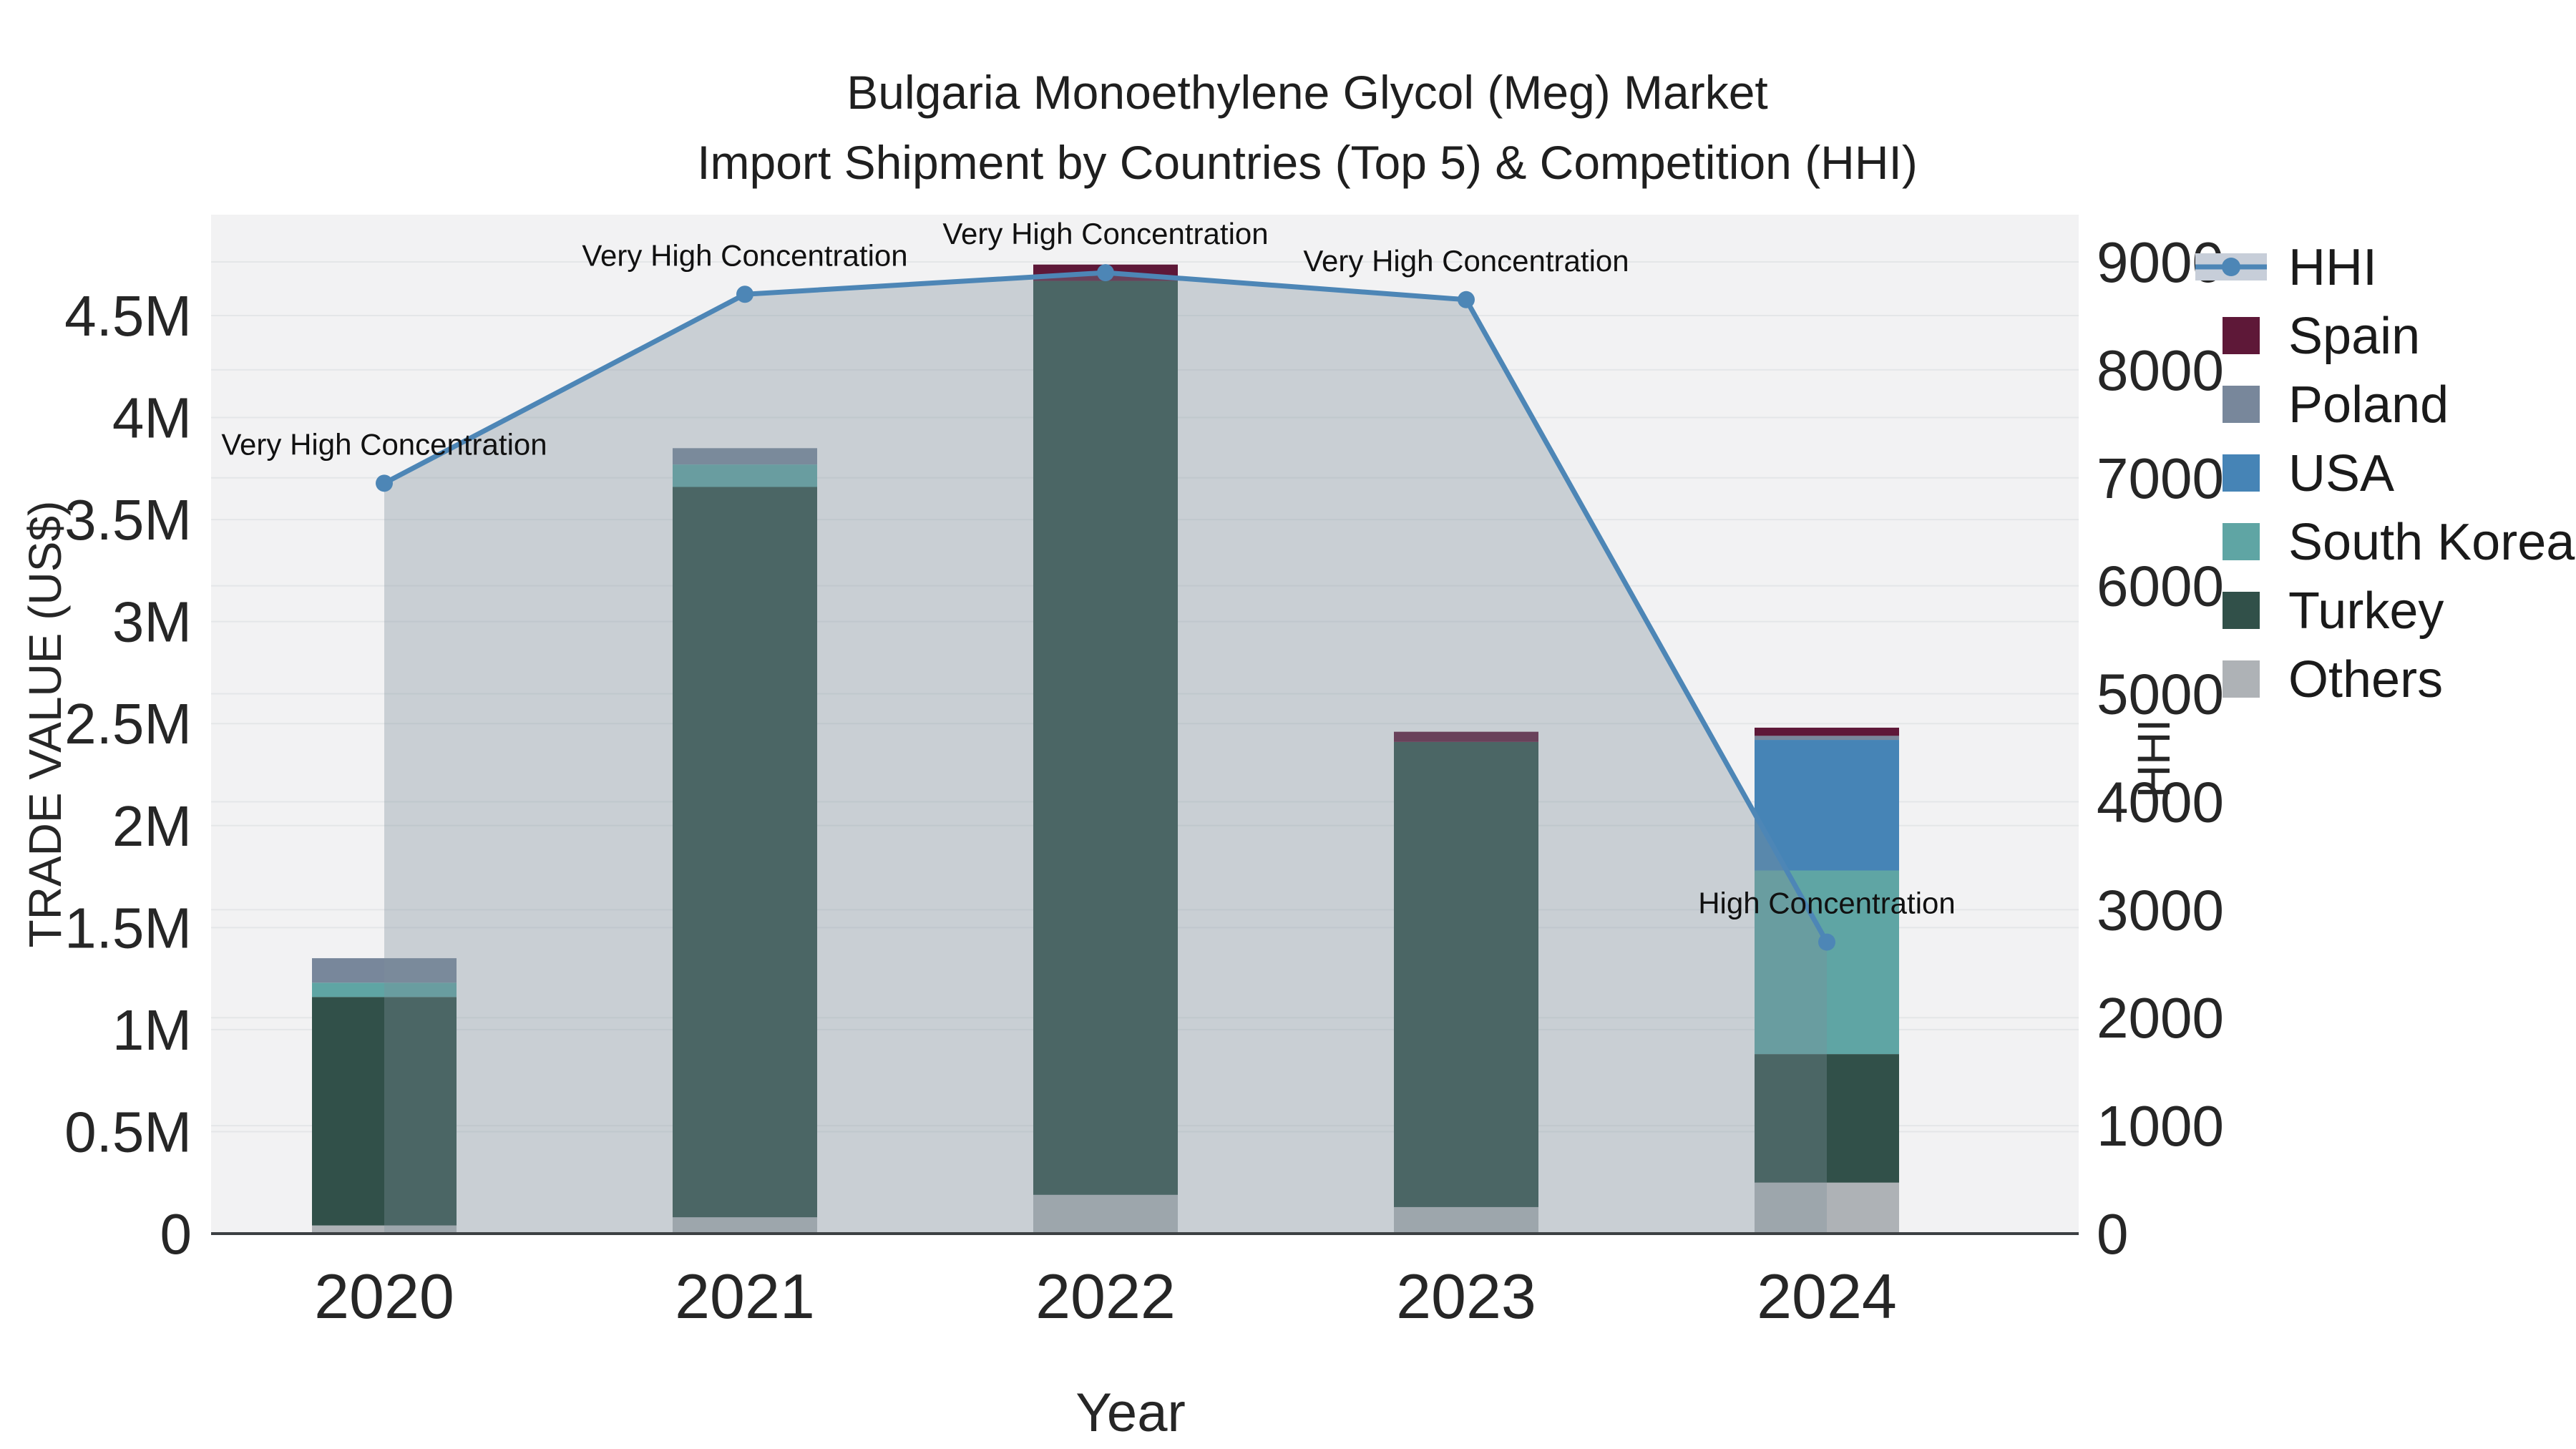  What do you see at coordinates (384, 483) in the screenshot?
I see `hhi-marker-2020` at bounding box center [384, 483].